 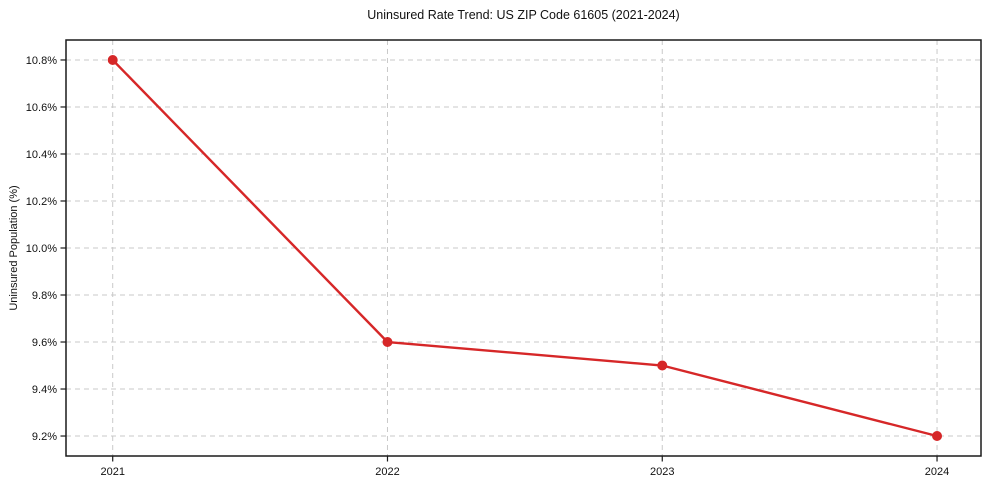 I want to click on y-tick-label: 9.6%, so click(x=44, y=343).